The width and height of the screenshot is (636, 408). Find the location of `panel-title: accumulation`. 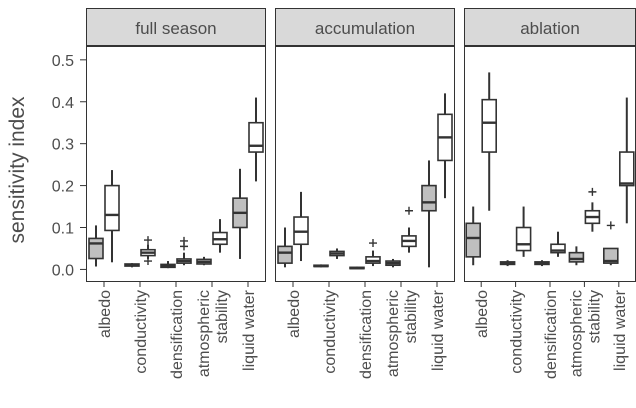

panel-title: accumulation is located at coordinates (365, 28).